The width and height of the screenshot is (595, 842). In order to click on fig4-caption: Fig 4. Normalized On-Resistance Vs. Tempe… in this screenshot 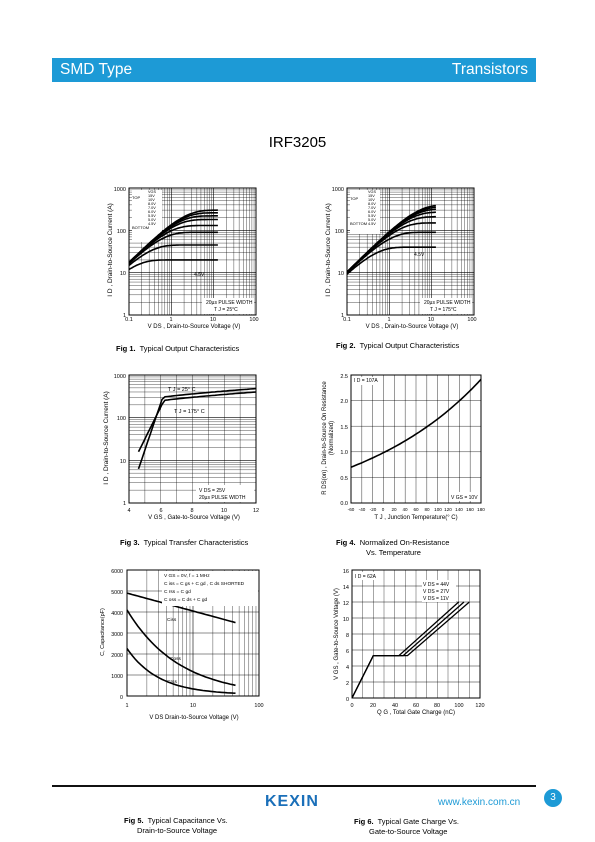, I will do `click(393, 547)`.